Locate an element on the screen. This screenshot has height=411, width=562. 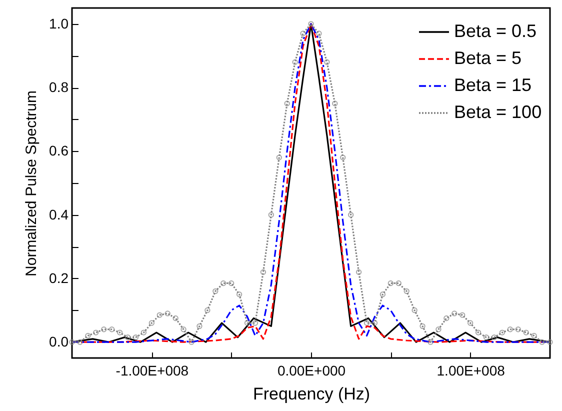
x-axis-title: Frequency (Hz) is located at coordinates (311, 394).